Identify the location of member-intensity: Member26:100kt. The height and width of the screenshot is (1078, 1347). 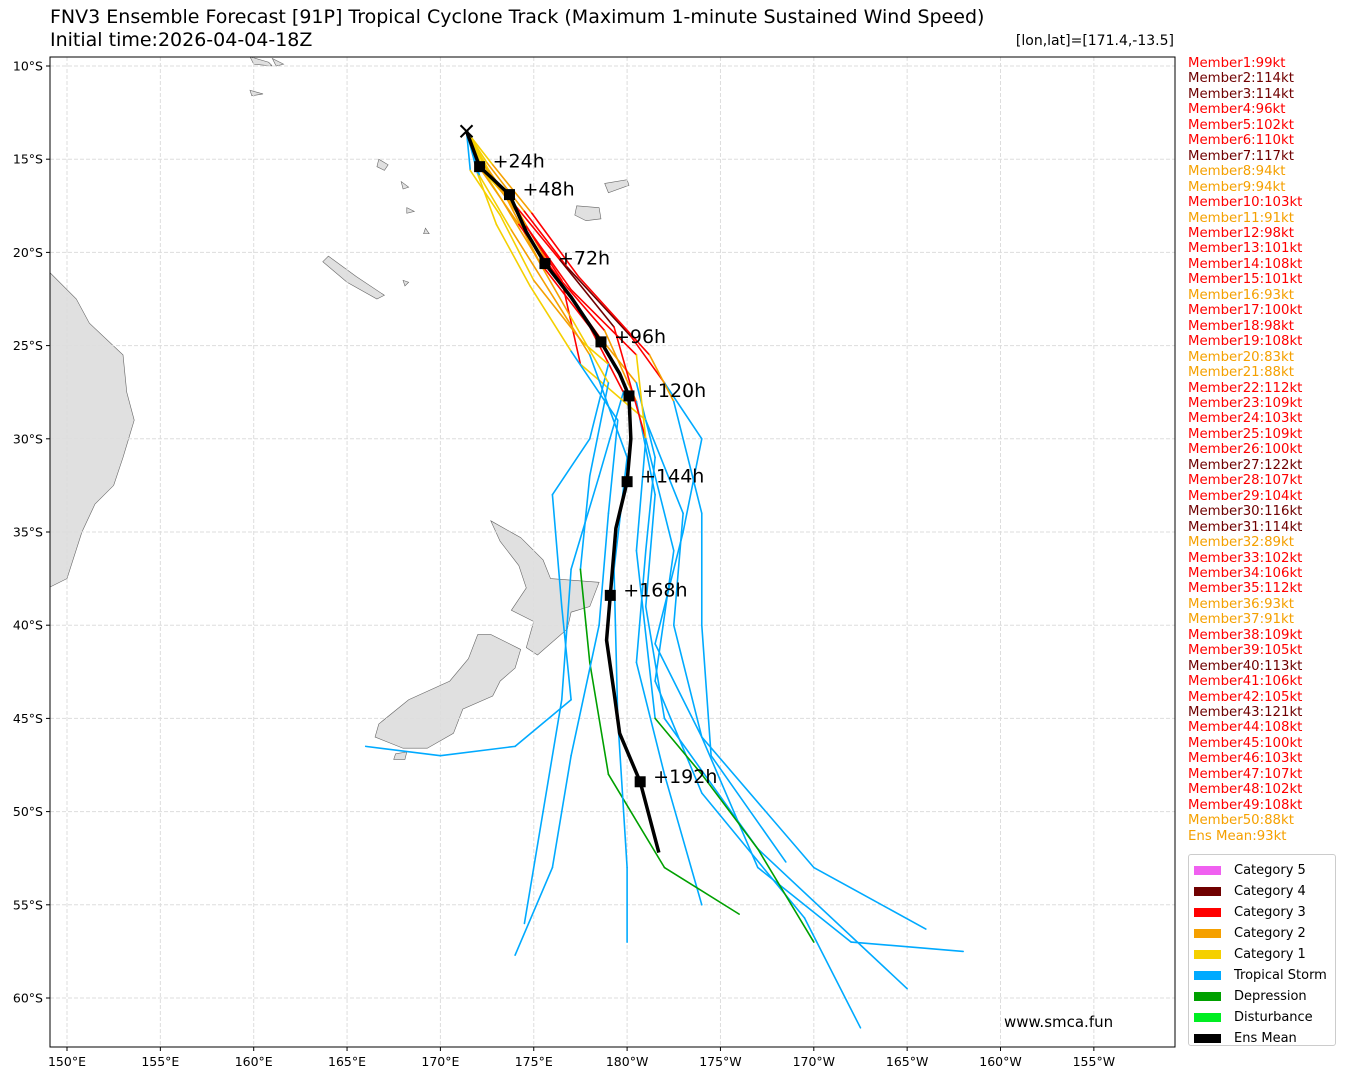
(1245, 450).